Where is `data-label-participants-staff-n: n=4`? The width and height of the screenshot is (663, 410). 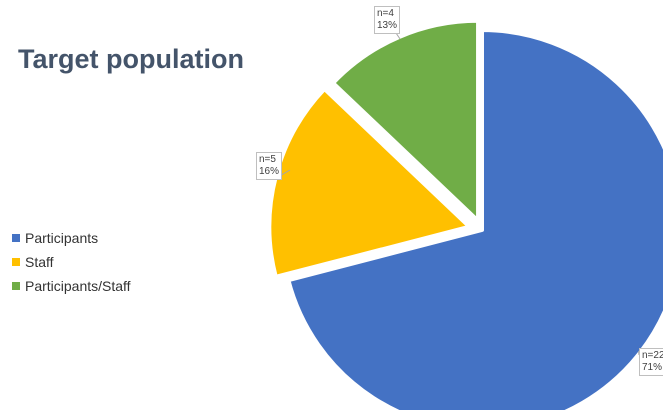
data-label-participants-staff-n: n=4 is located at coordinates (385, 13).